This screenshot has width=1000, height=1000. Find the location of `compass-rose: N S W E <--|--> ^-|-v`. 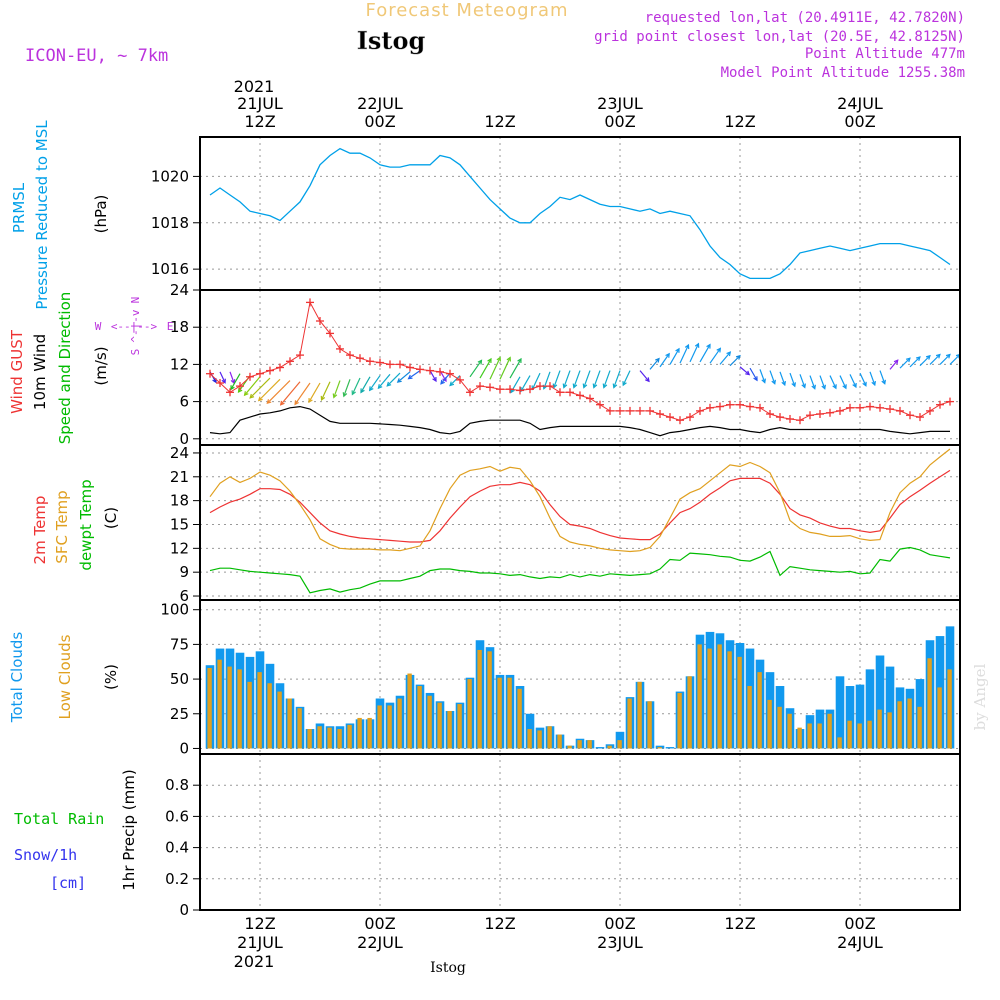

compass-rose: N S W E <--|--> ^-|-v is located at coordinates (134, 326).